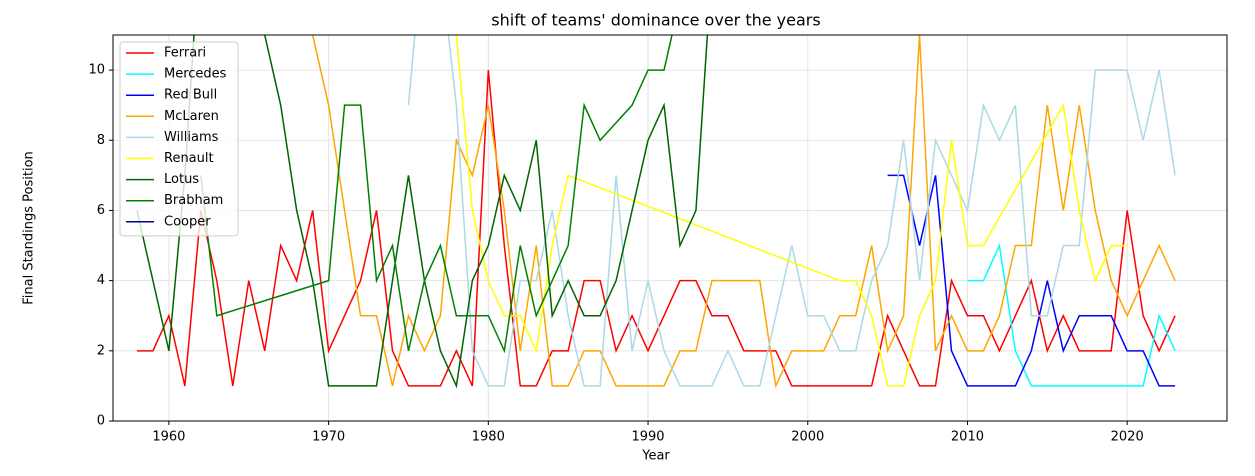 Image resolution: width=1255 pixels, height=476 pixels. Describe the element at coordinates (190, 95) in the screenshot. I see `legend-label: Red Bull` at that location.